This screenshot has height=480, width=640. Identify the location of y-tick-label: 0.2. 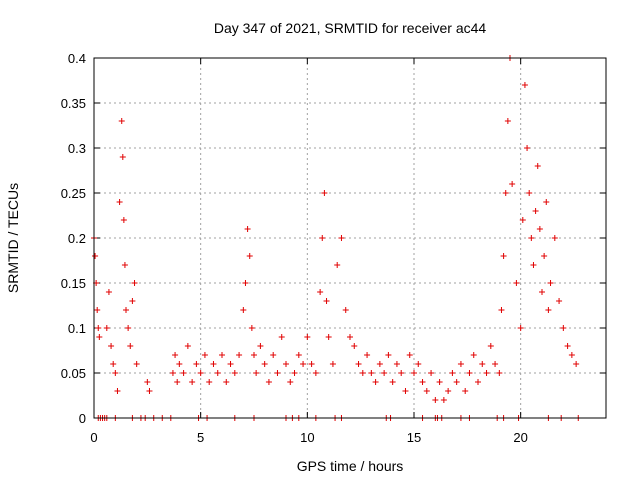
(77, 238).